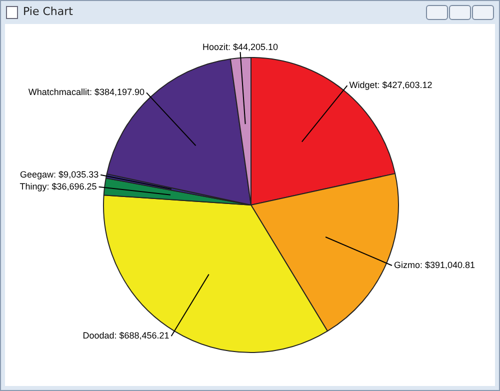 The height and width of the screenshot is (391, 500). What do you see at coordinates (59, 174) in the screenshot?
I see `slice-label: Geegaw: $9,035.33` at bounding box center [59, 174].